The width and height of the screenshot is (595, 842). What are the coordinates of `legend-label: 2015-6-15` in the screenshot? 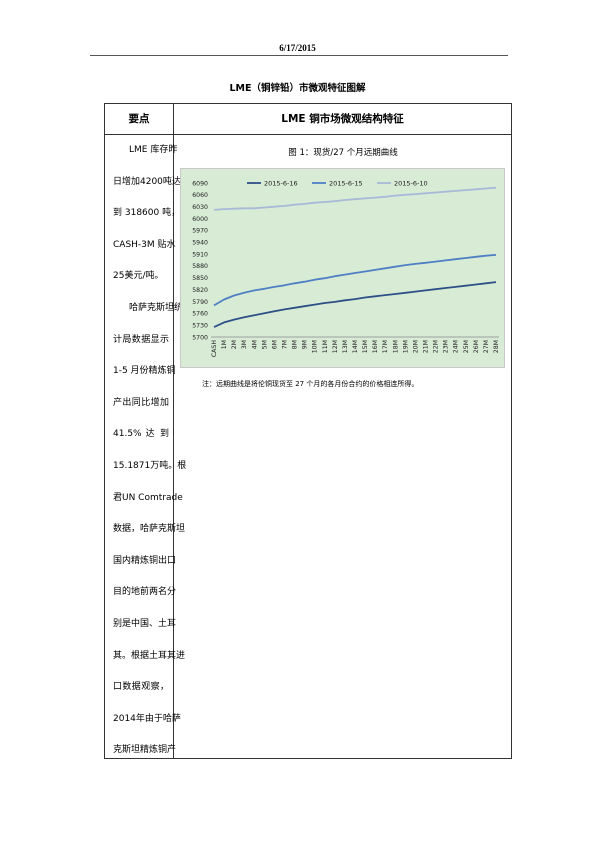 It's located at (346, 183).